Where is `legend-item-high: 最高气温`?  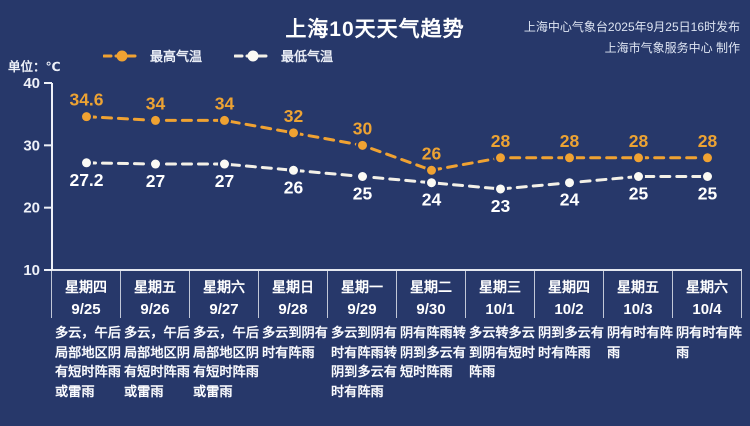
legend-item-high: 最高气温 is located at coordinates (152, 55).